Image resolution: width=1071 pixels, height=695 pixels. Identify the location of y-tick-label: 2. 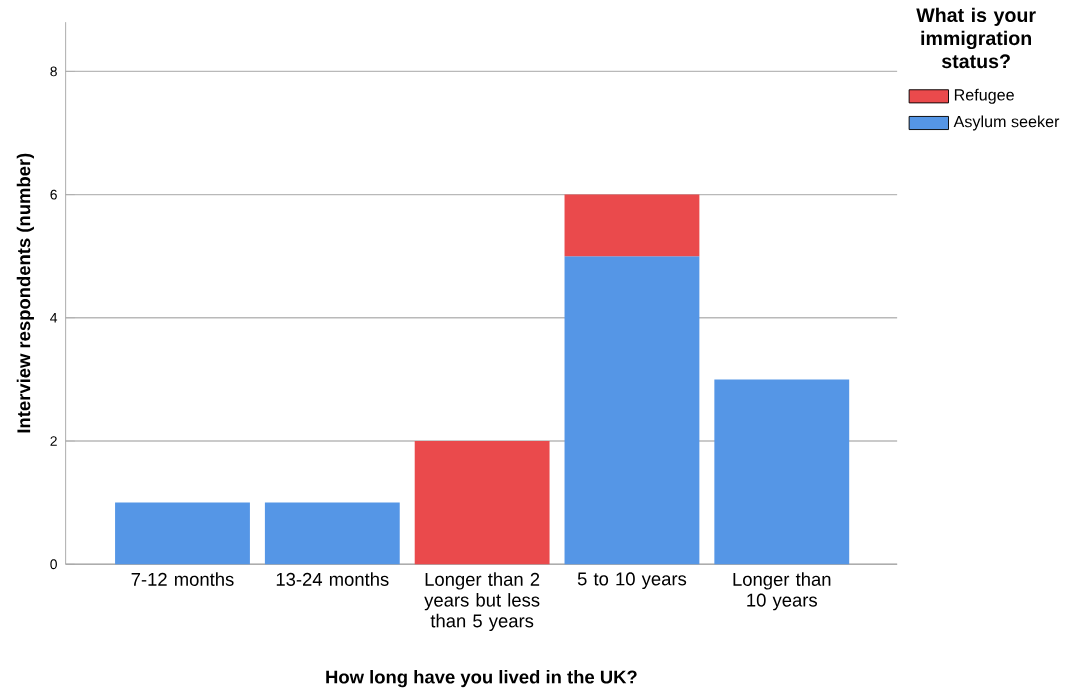
(53, 441).